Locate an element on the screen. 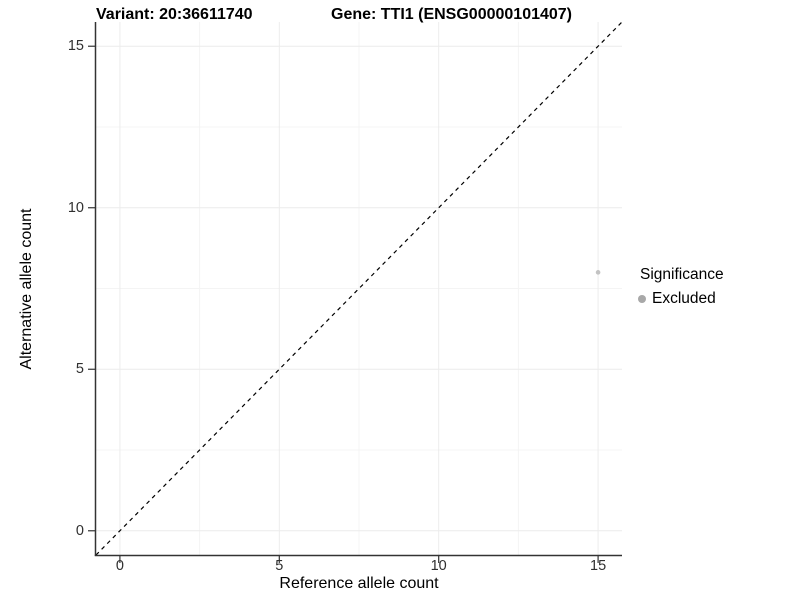 This screenshot has width=800, height=600. y-axis-tick-label: 10 is located at coordinates (75, 207).